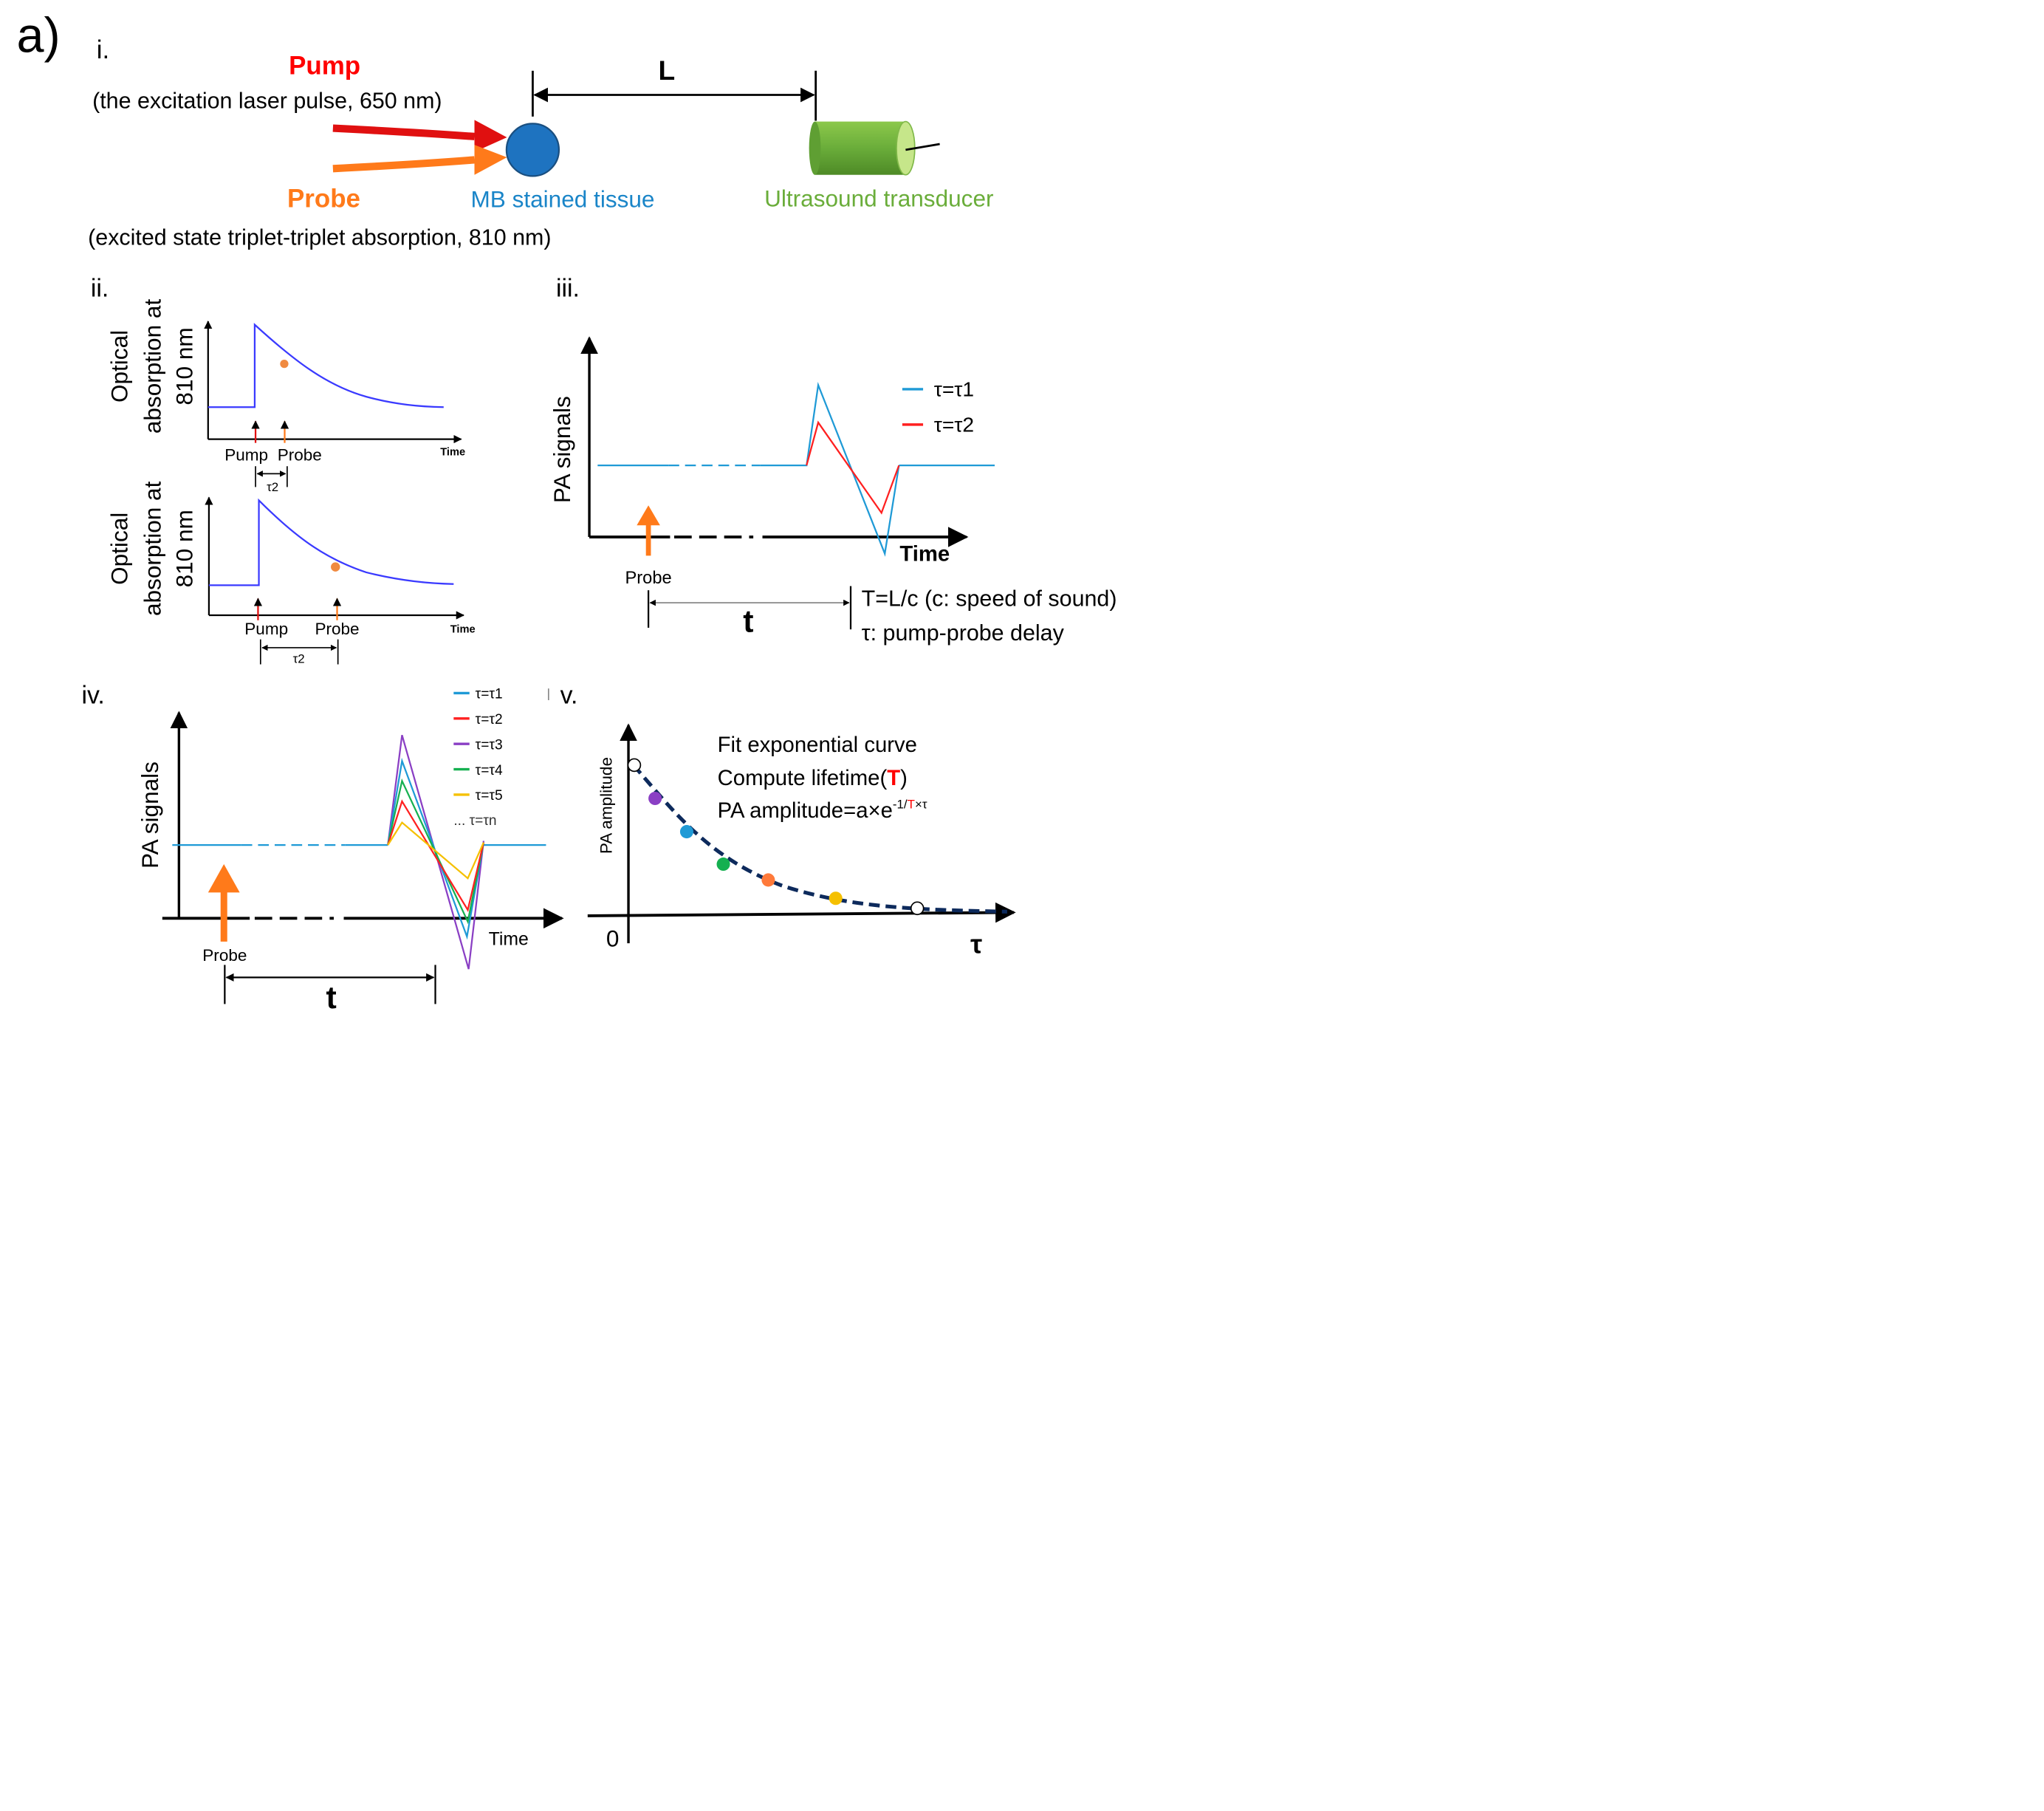 This screenshot has height=1811, width=2044. What do you see at coordinates (184, 548) in the screenshot?
I see `ii-bot-ylabel-3: 810 nm` at bounding box center [184, 548].